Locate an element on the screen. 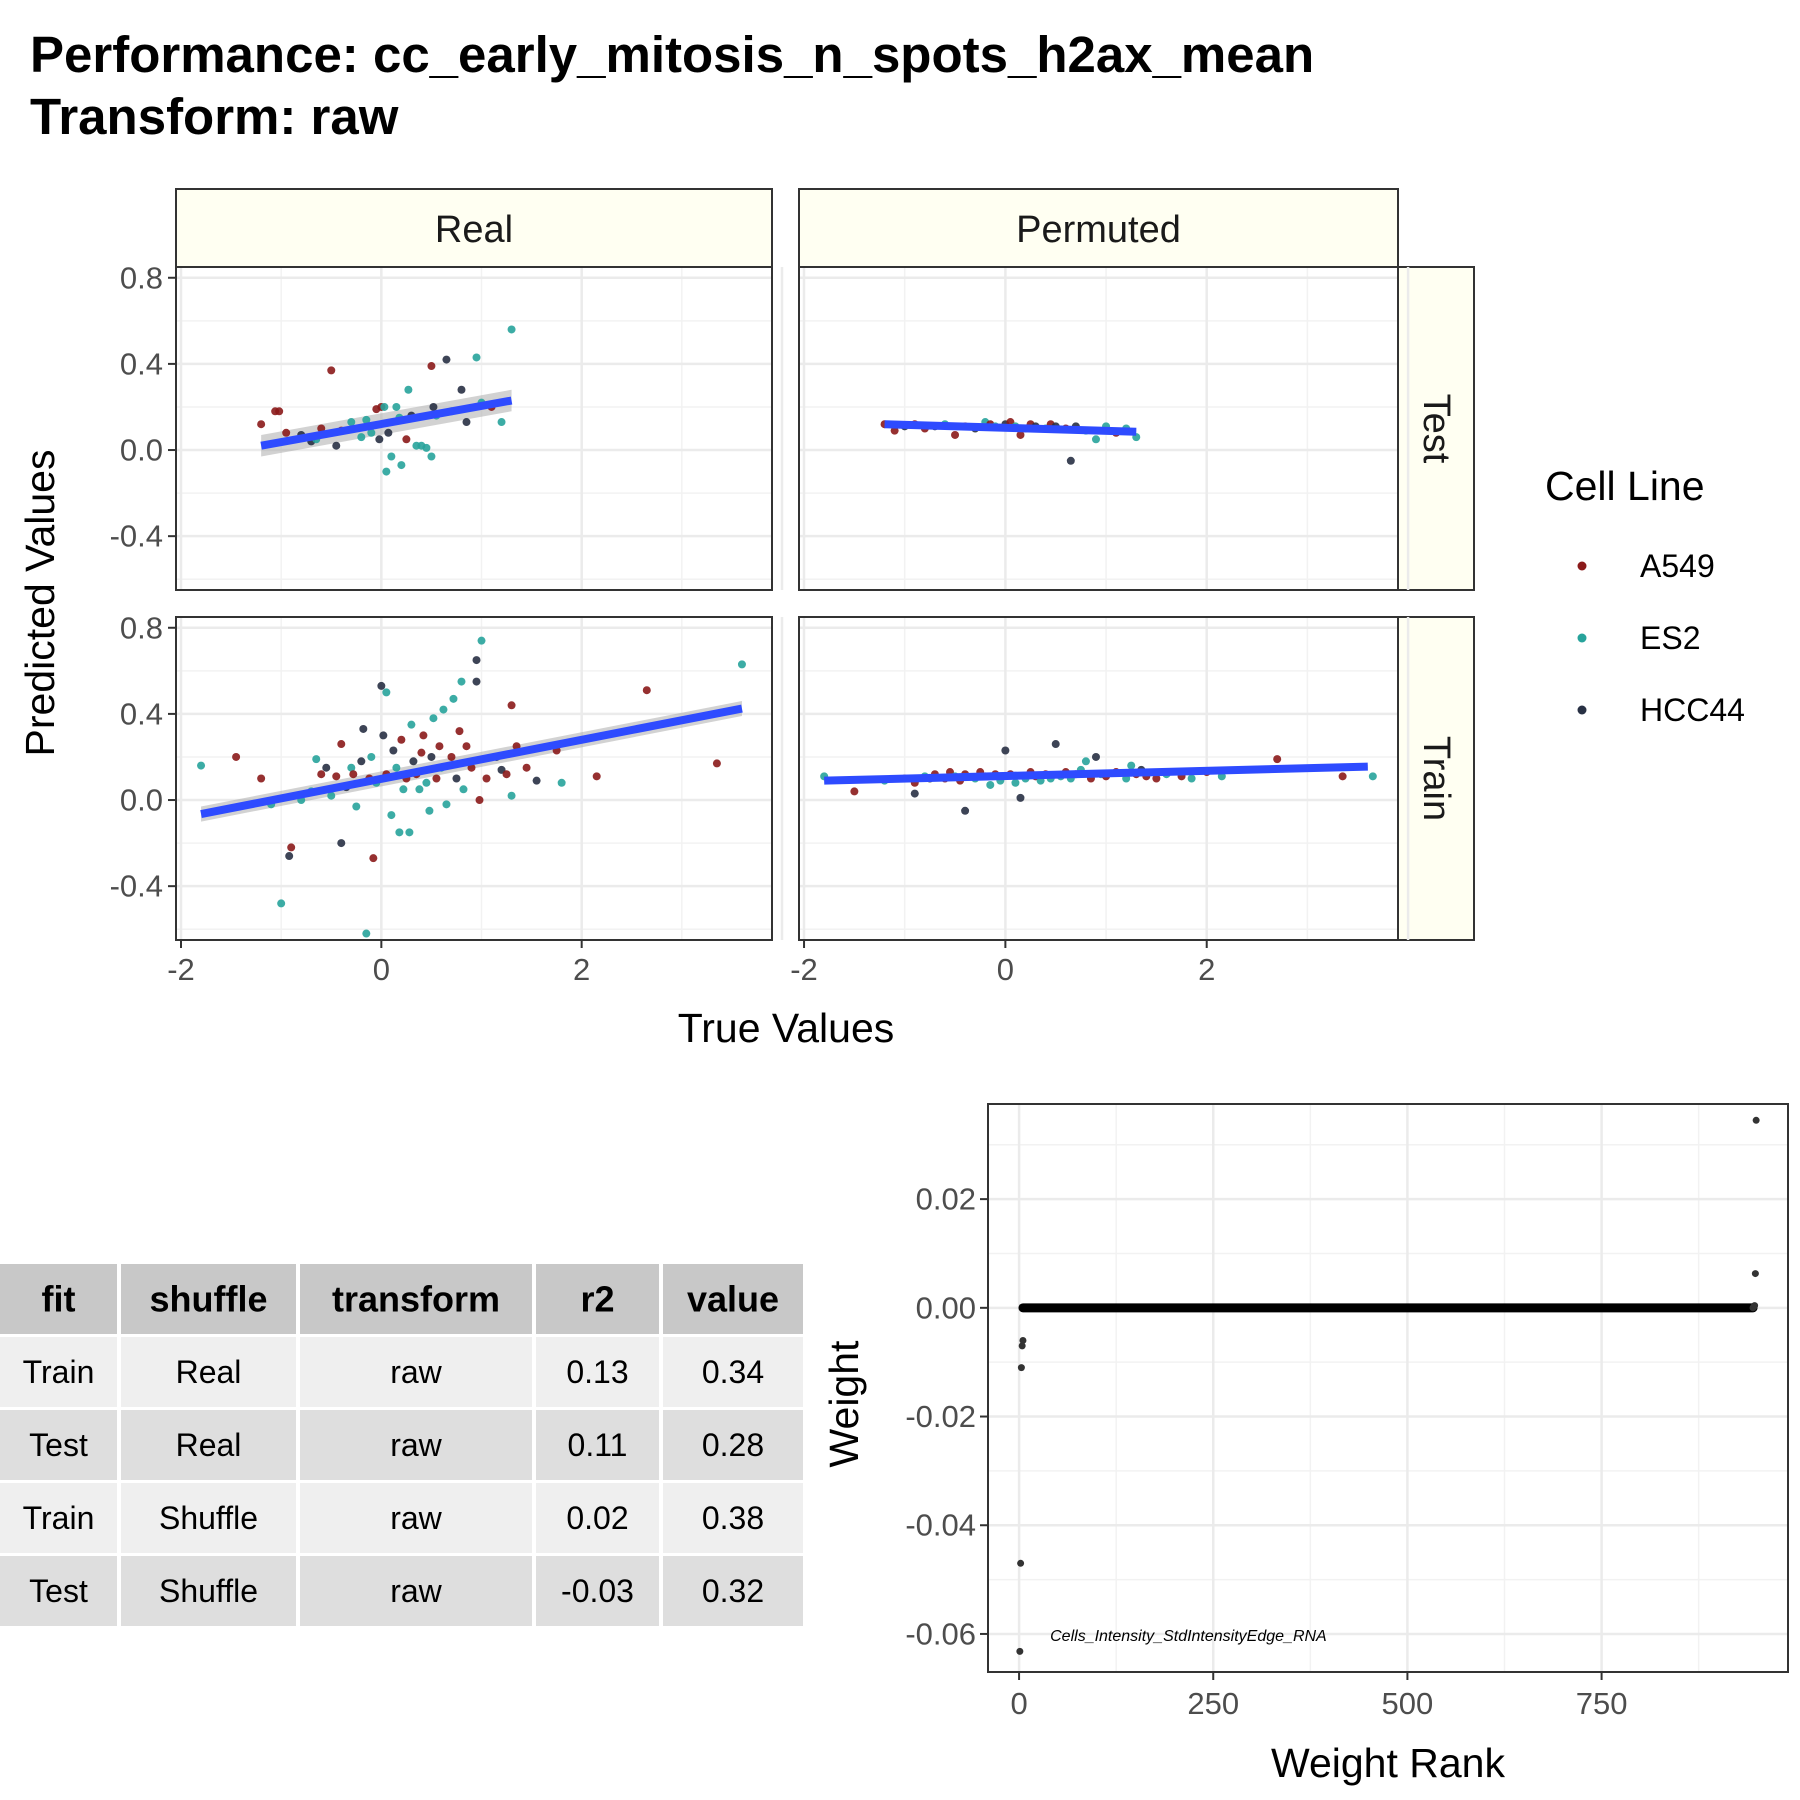 The width and height of the screenshot is (1800, 1800). legend-key-es2 is located at coordinates (1582, 638).